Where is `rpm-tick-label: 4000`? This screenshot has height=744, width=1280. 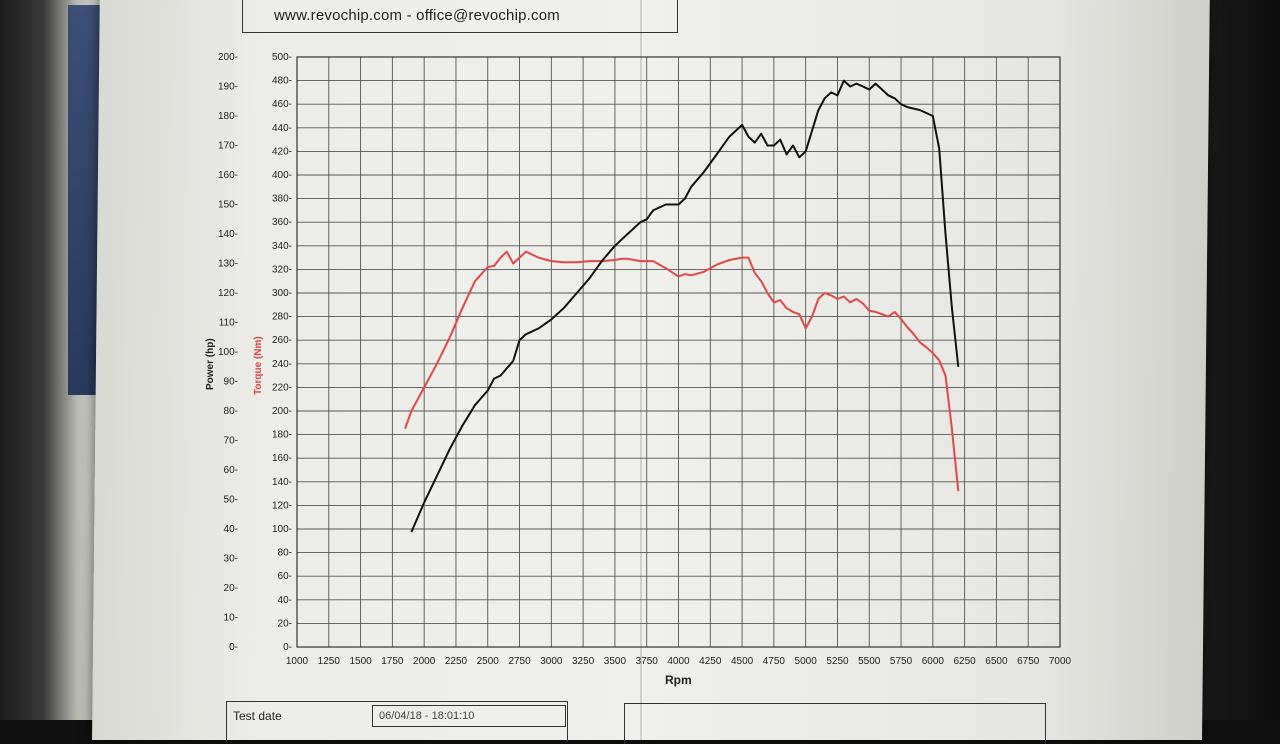 rpm-tick-label: 4000 is located at coordinates (678, 661).